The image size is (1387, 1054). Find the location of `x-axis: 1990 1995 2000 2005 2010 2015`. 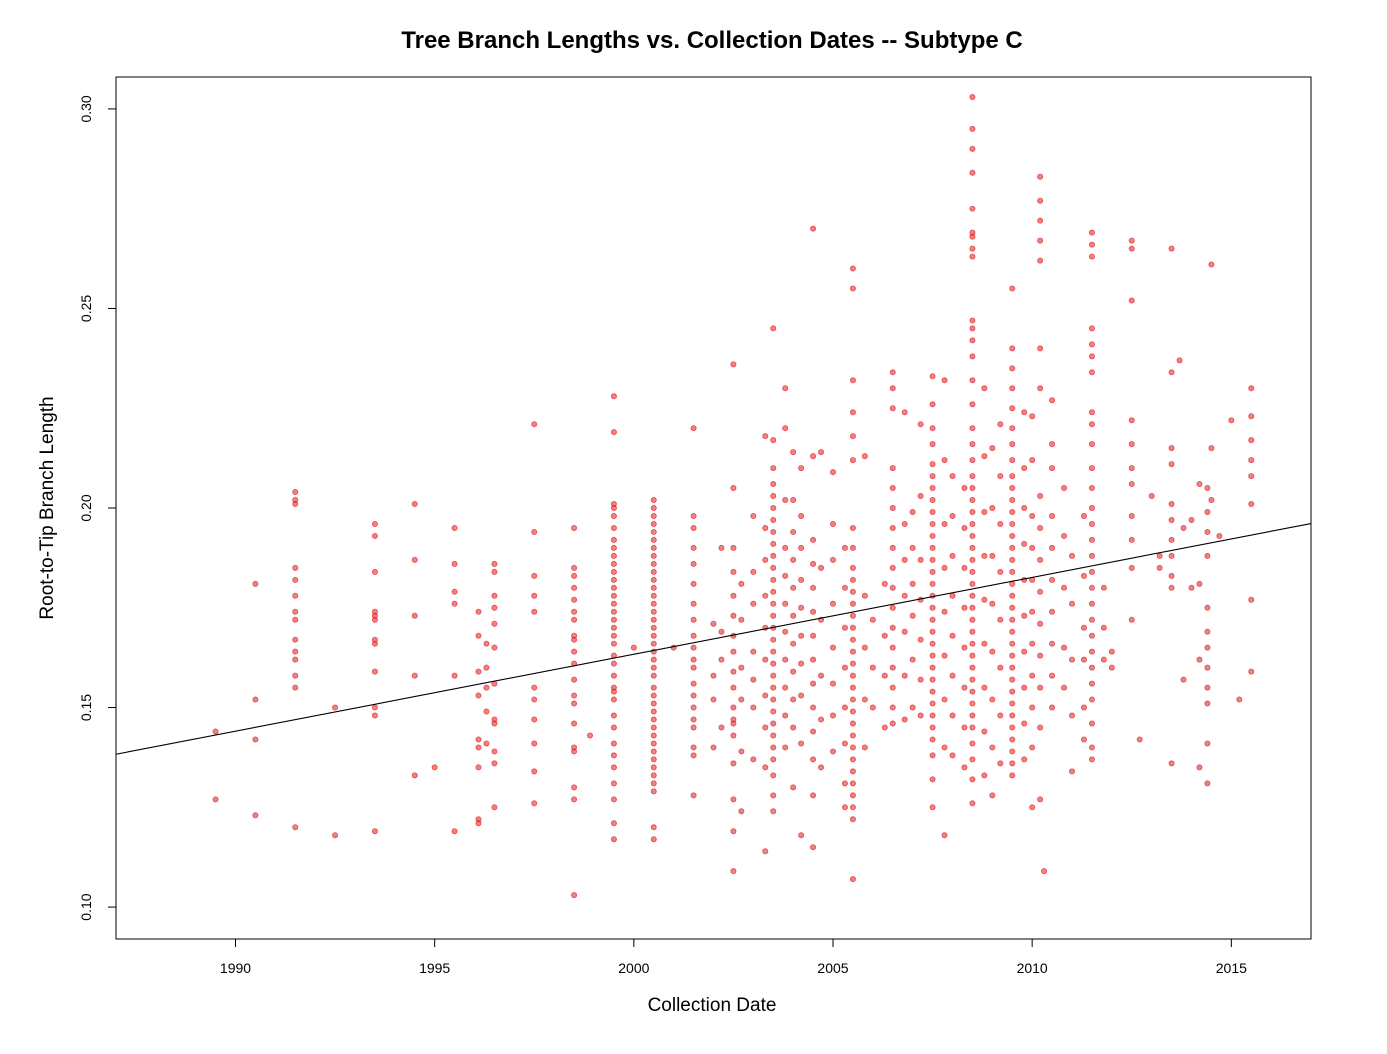

x-axis: 1990 1995 2000 2005 2010 2015 is located at coordinates (733, 957).